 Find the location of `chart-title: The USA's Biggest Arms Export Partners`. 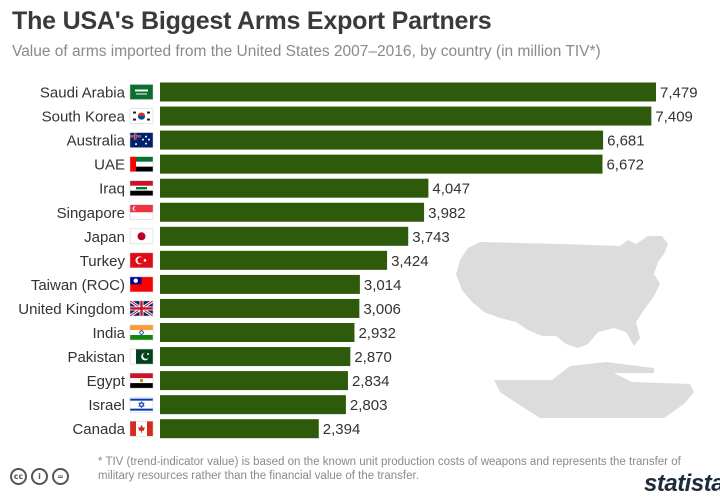

chart-title: The USA's Biggest Arms Export Partners is located at coordinates (252, 21).